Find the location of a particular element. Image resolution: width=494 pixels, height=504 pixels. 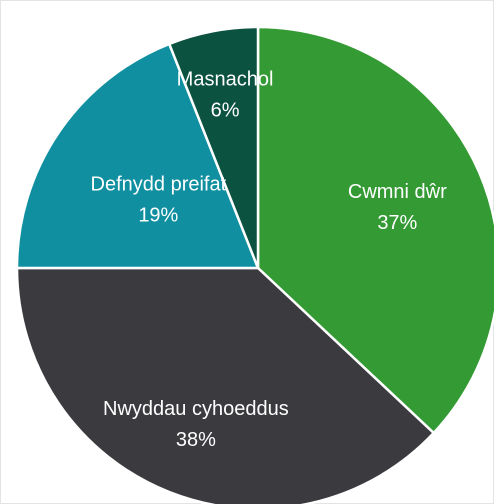

pie-slice is located at coordinates (213, 147).